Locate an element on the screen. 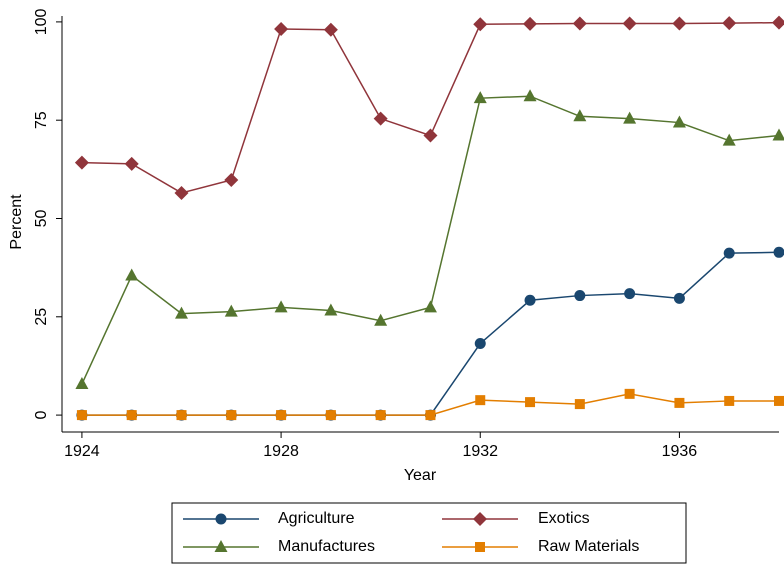 The image size is (784, 566). y-tick-label: 0 is located at coordinates (41, 415).